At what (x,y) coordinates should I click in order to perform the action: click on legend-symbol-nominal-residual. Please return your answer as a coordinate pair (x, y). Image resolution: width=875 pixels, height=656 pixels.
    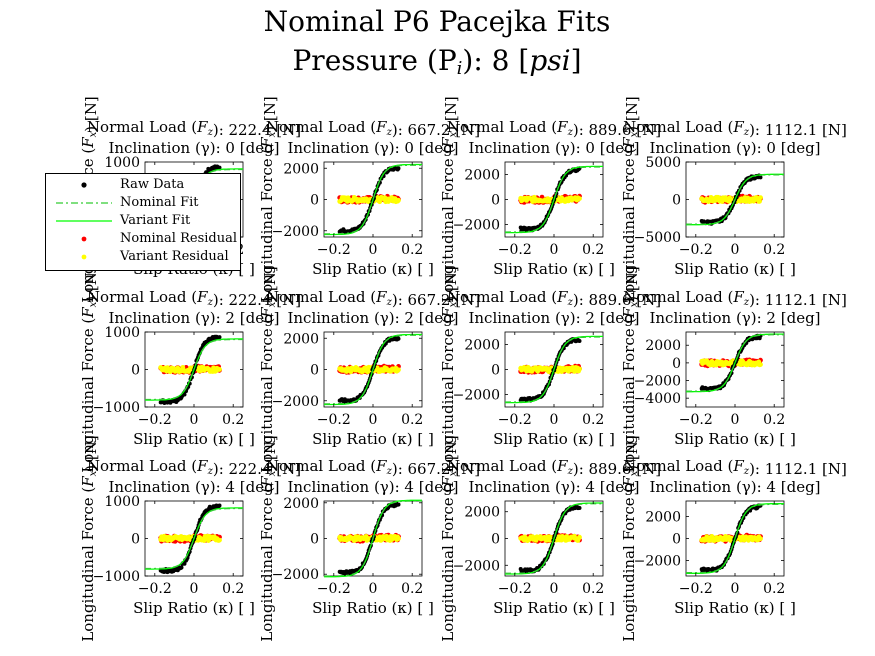
    Looking at the image, I should click on (84, 239).